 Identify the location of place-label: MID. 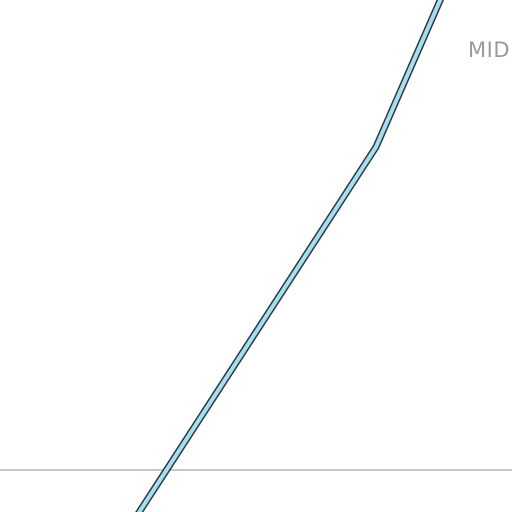
(489, 50).